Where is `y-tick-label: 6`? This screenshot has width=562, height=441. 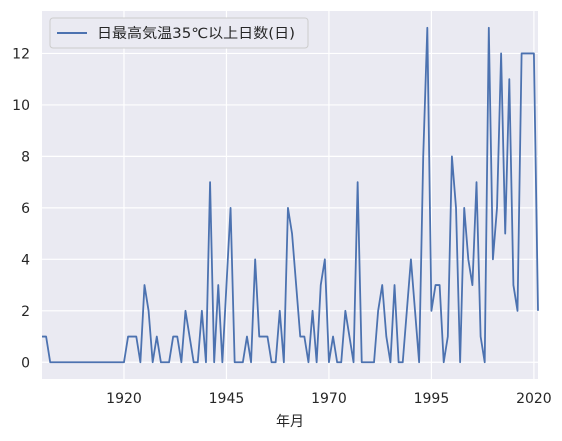 y-tick-label: 6 is located at coordinates (25, 209).